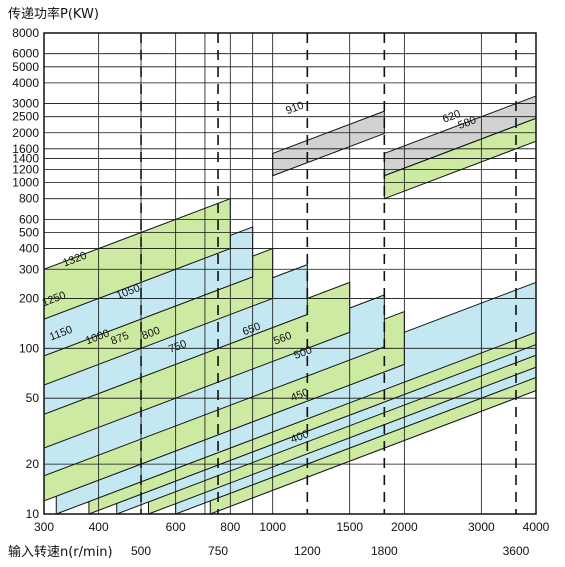 The image size is (565, 567). I want to click on y-tick-label: 100, so click(29, 348).